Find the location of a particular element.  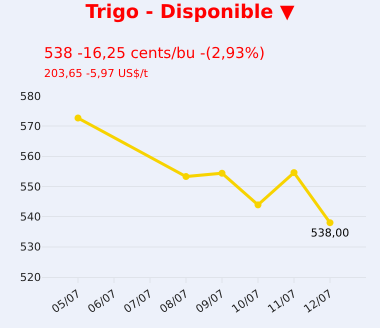

chart-subtitle: 538 -16,25 cents/bu -(2,93%) is located at coordinates (154, 53).